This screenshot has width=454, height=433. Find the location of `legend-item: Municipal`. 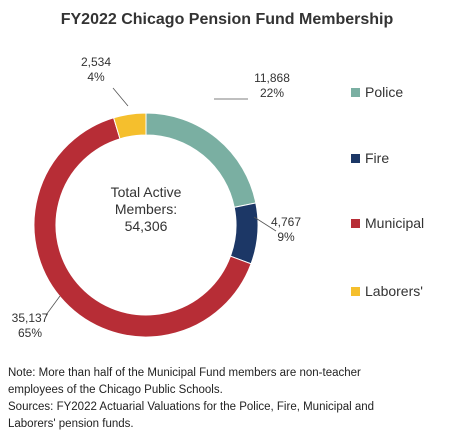

legend-item: Municipal is located at coordinates (387, 223).